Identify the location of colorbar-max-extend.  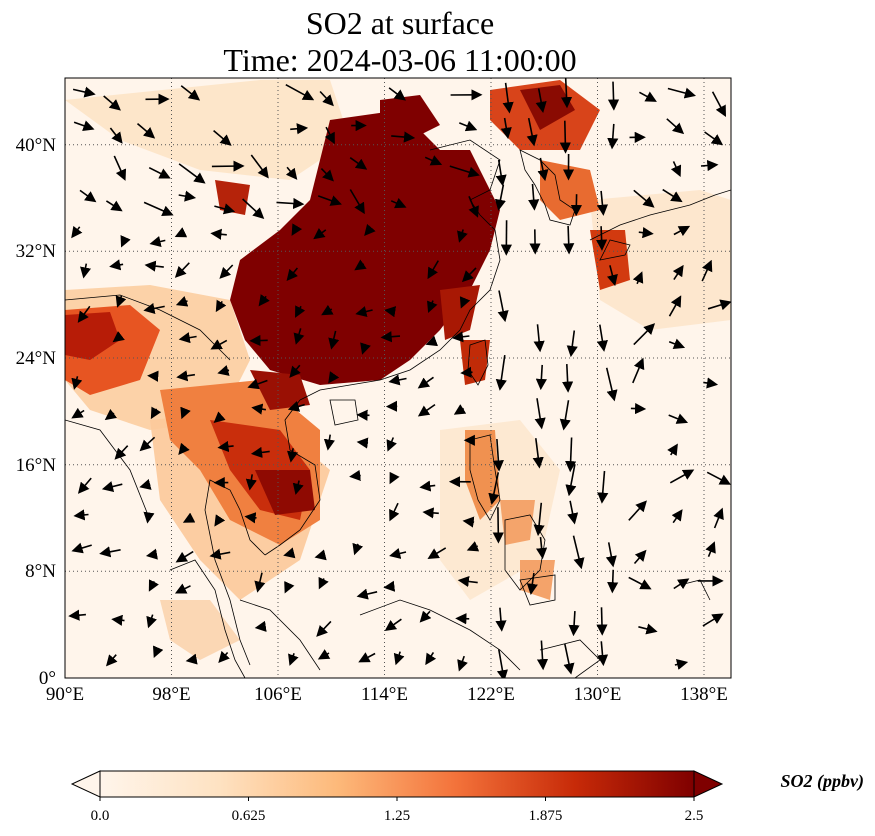
(708, 784).